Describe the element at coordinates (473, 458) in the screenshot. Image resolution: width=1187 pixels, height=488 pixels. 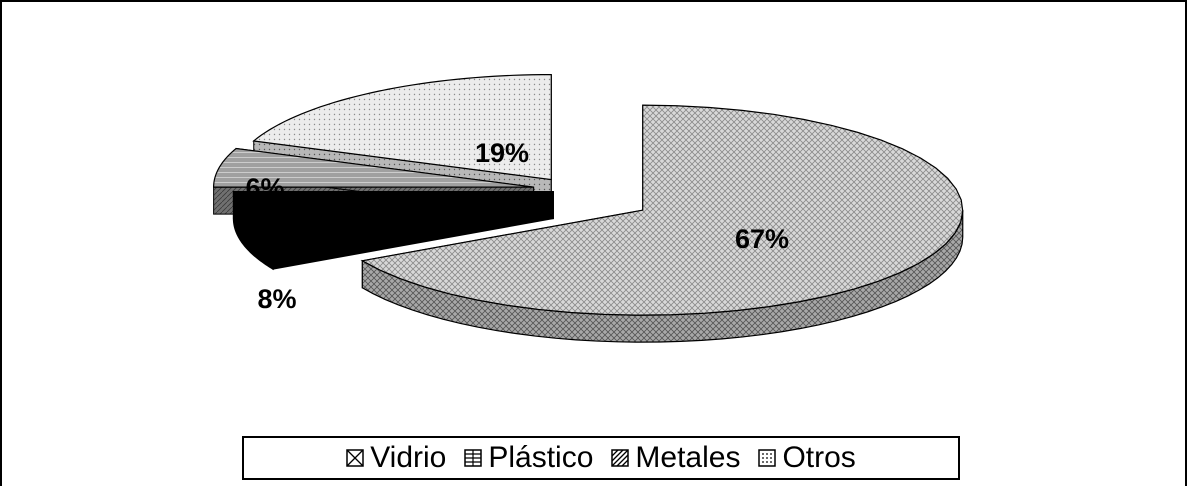
I see `grid-swatch-icon` at that location.